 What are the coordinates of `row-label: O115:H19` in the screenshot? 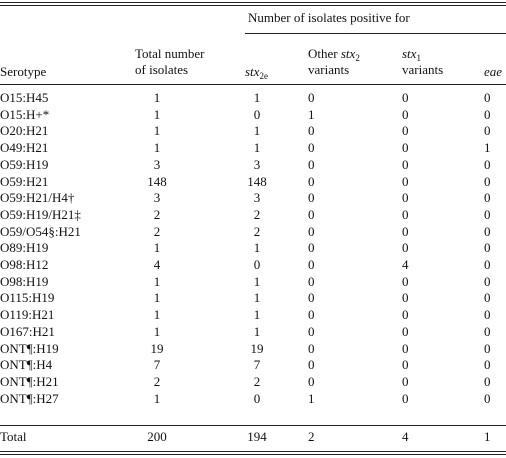 It's located at (27, 298).